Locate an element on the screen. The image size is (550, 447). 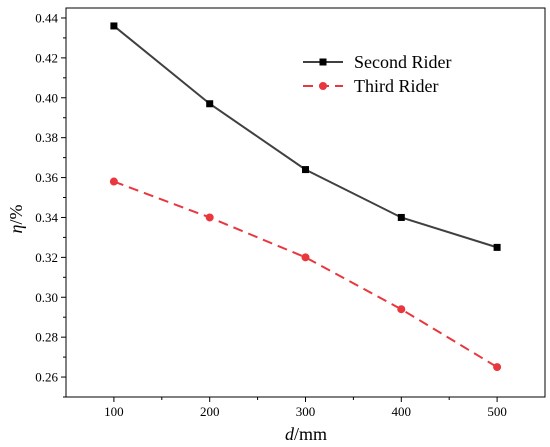
legend: Second Rider Third Rider is located at coordinates (377, 74).